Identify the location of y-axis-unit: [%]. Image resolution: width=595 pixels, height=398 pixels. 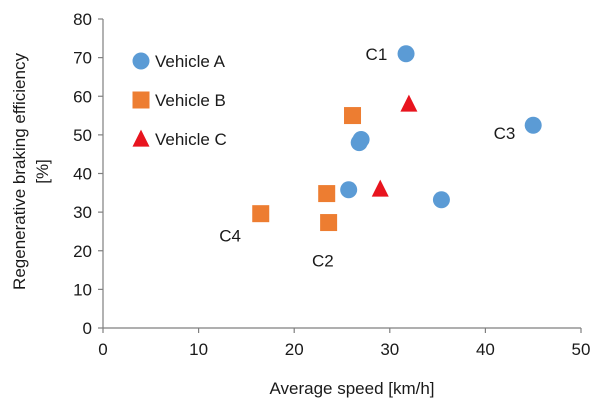
(42, 171).